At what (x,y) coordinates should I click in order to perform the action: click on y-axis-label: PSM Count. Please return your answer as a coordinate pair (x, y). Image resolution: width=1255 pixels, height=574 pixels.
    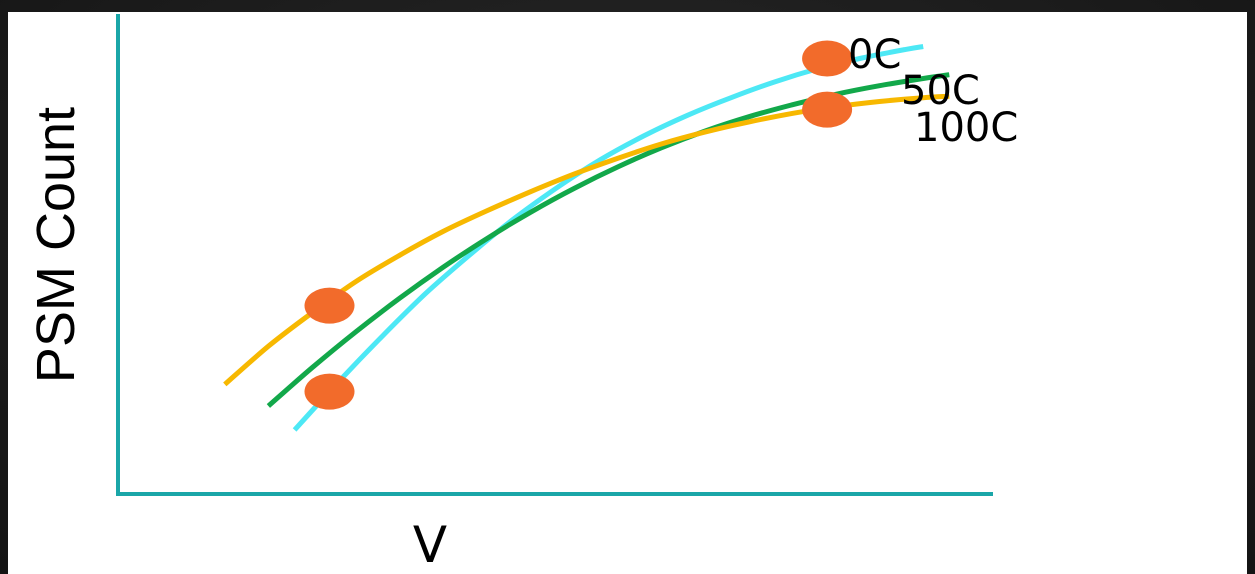
    Looking at the image, I should click on (56, 245).